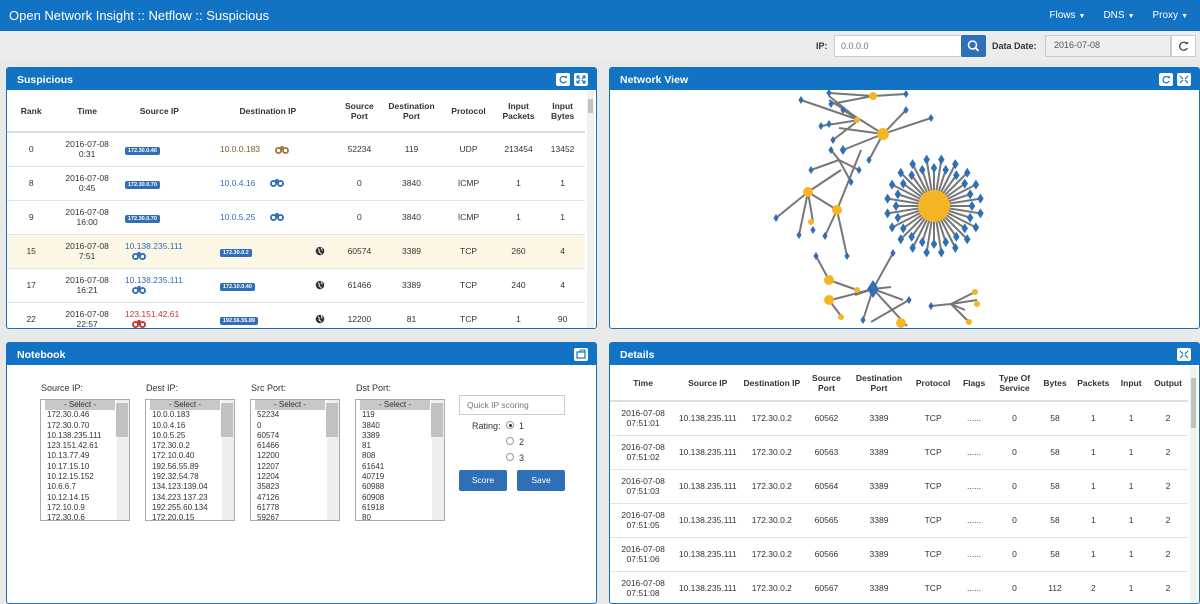  I want to click on listbox-option: 134.223.137.23, so click(180, 497).